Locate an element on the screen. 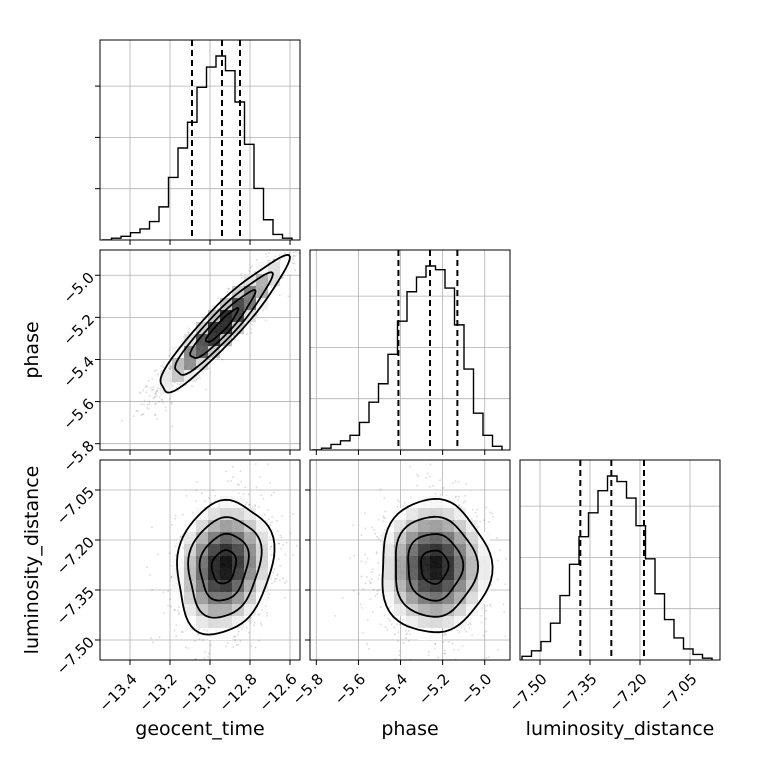  x-tick-label: −7.20 is located at coordinates (628, 692).